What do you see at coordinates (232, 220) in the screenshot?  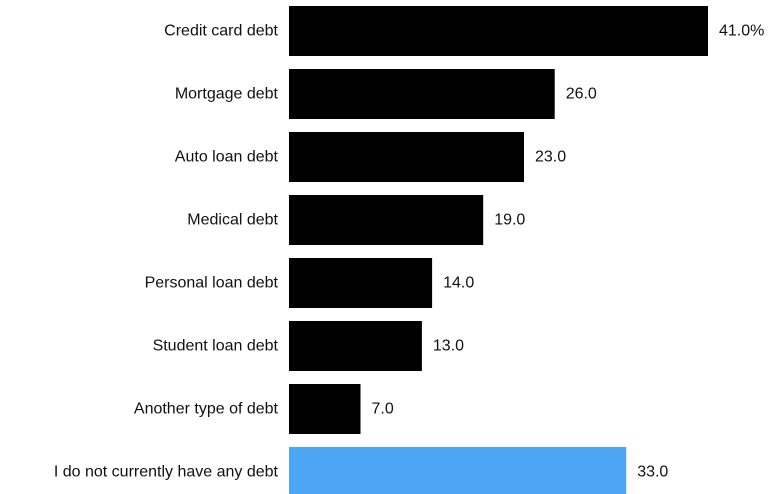 I see `category-label-3: Medical debt` at bounding box center [232, 220].